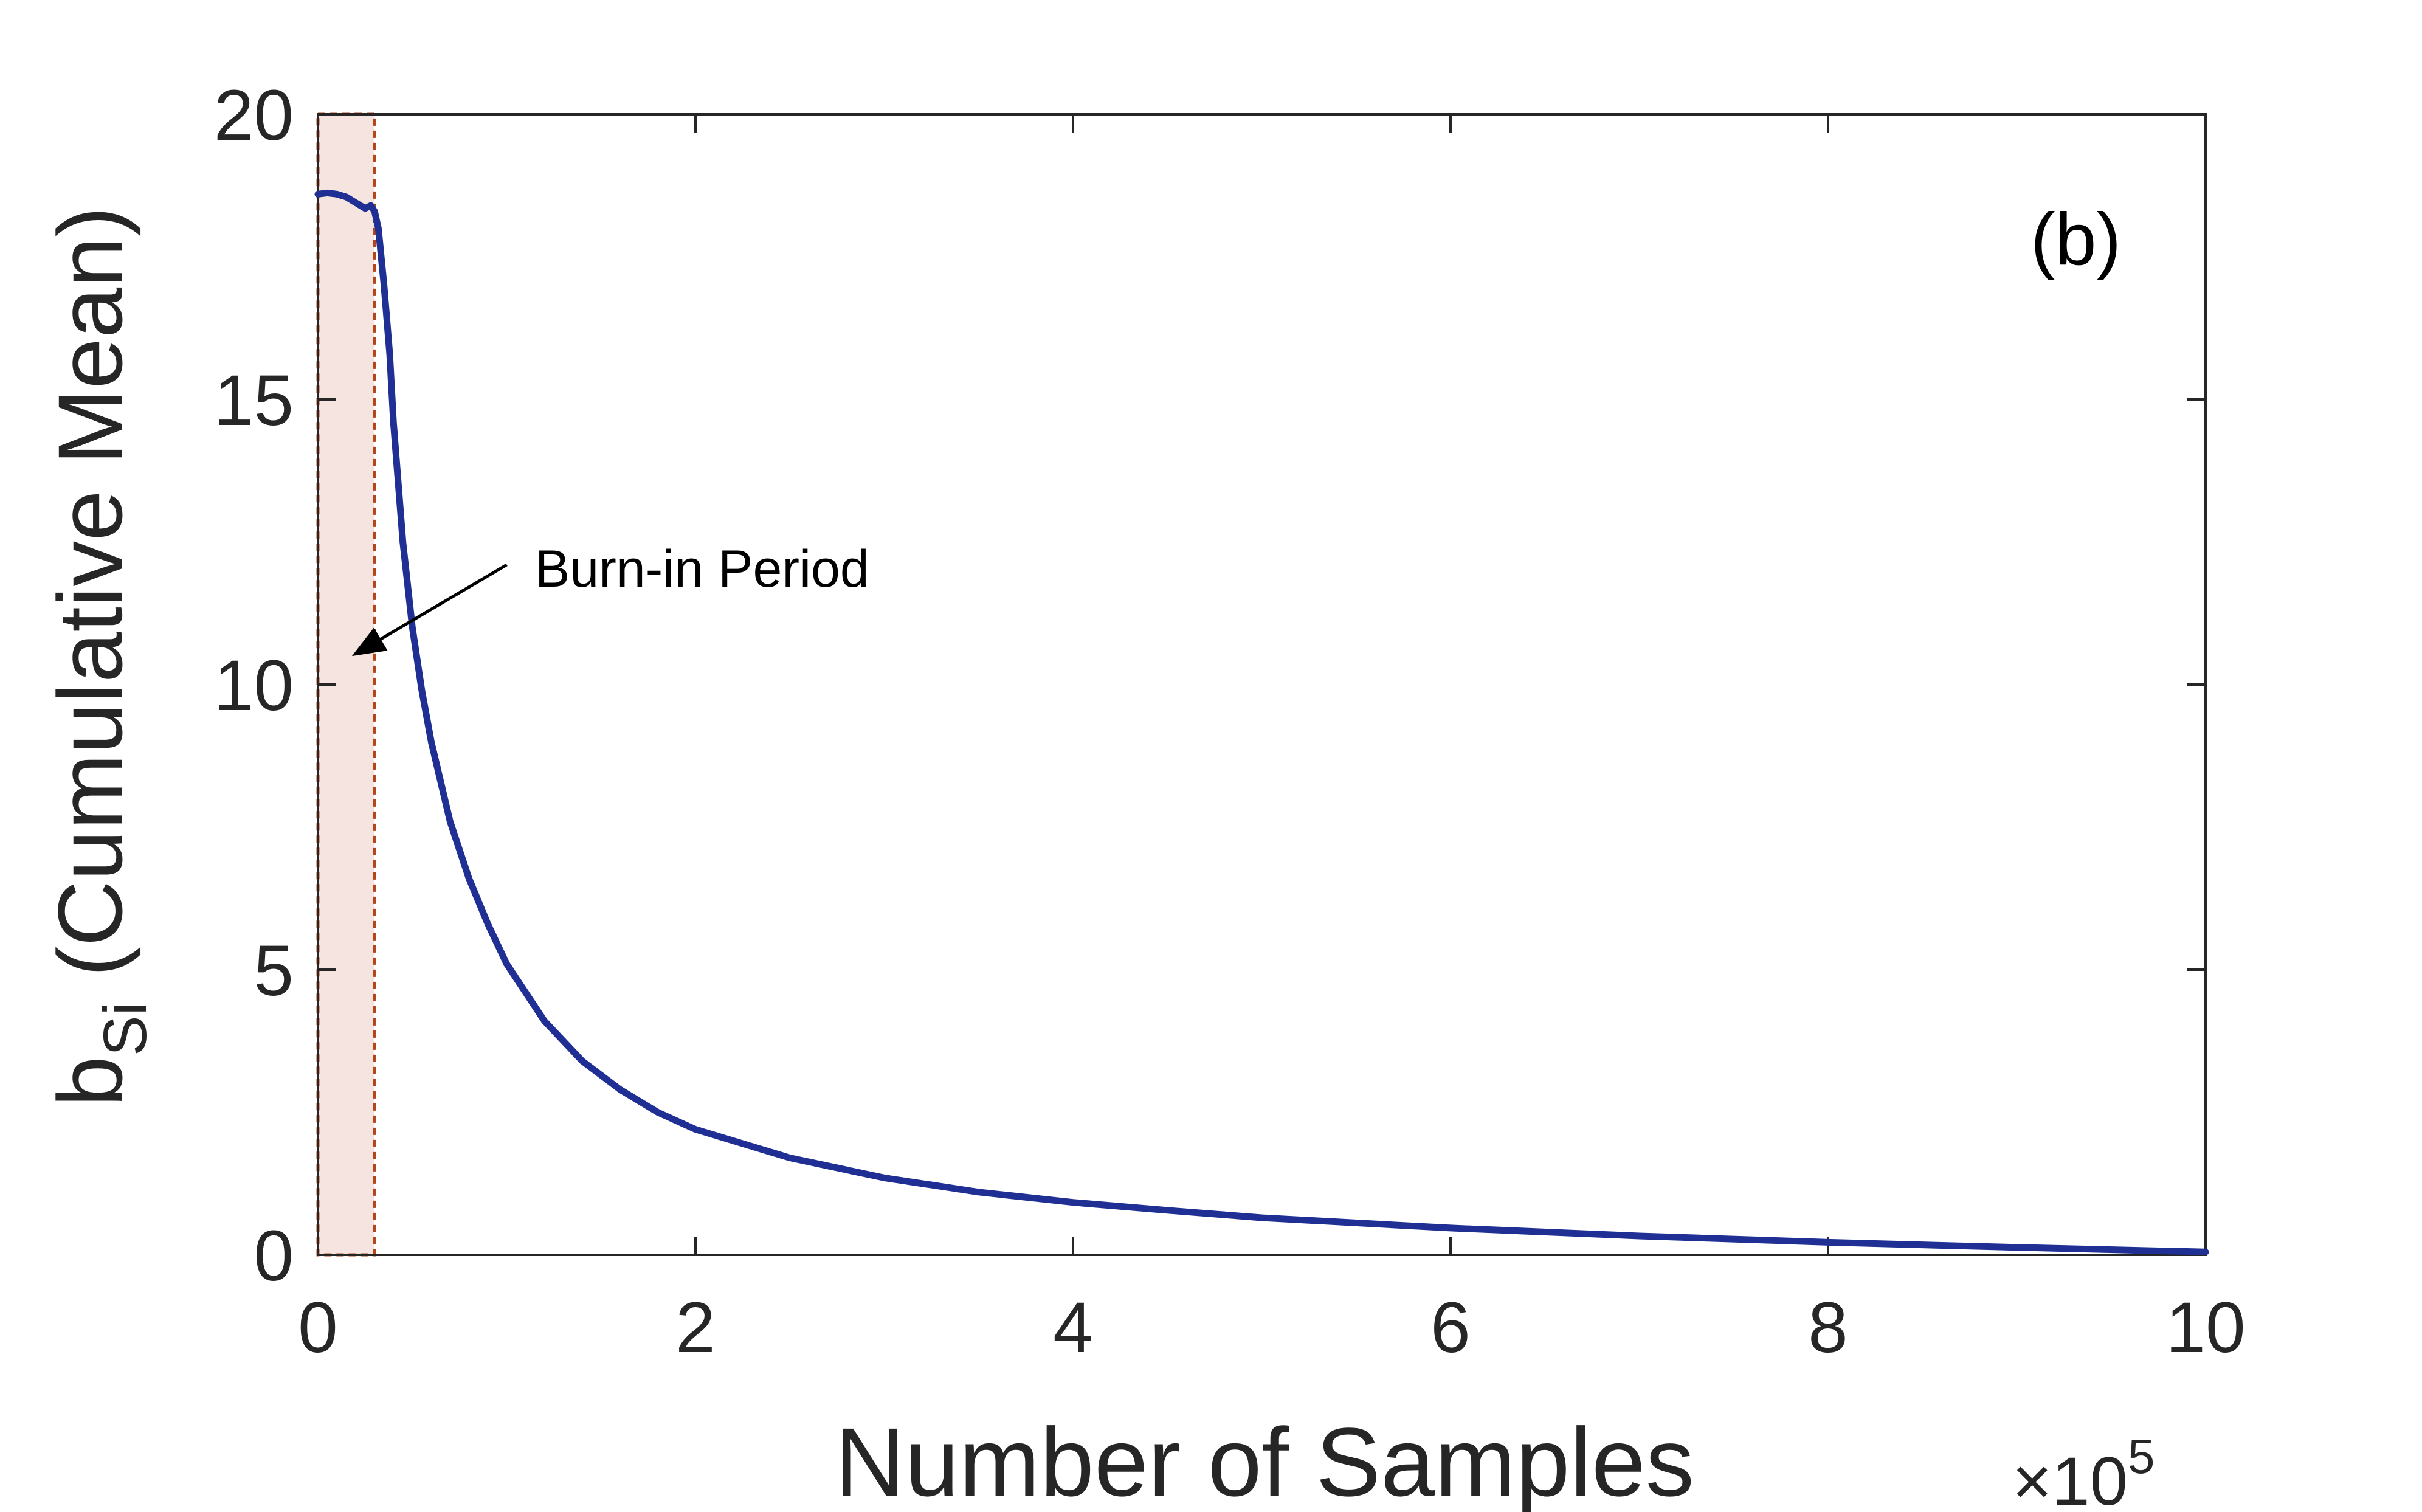  I want to click on x-axis-multiplier: ×10⁵, so click(2083, 1470).